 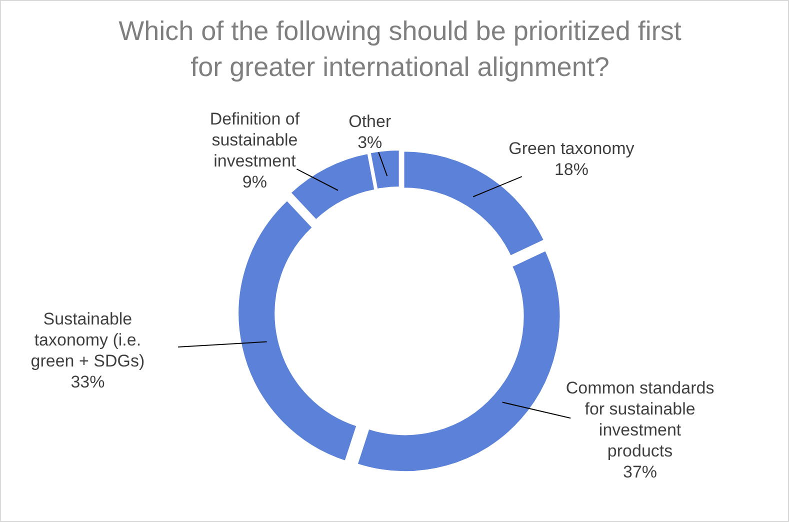 I want to click on slice-label: Definition of sustainable investment, so click(x=255, y=140).